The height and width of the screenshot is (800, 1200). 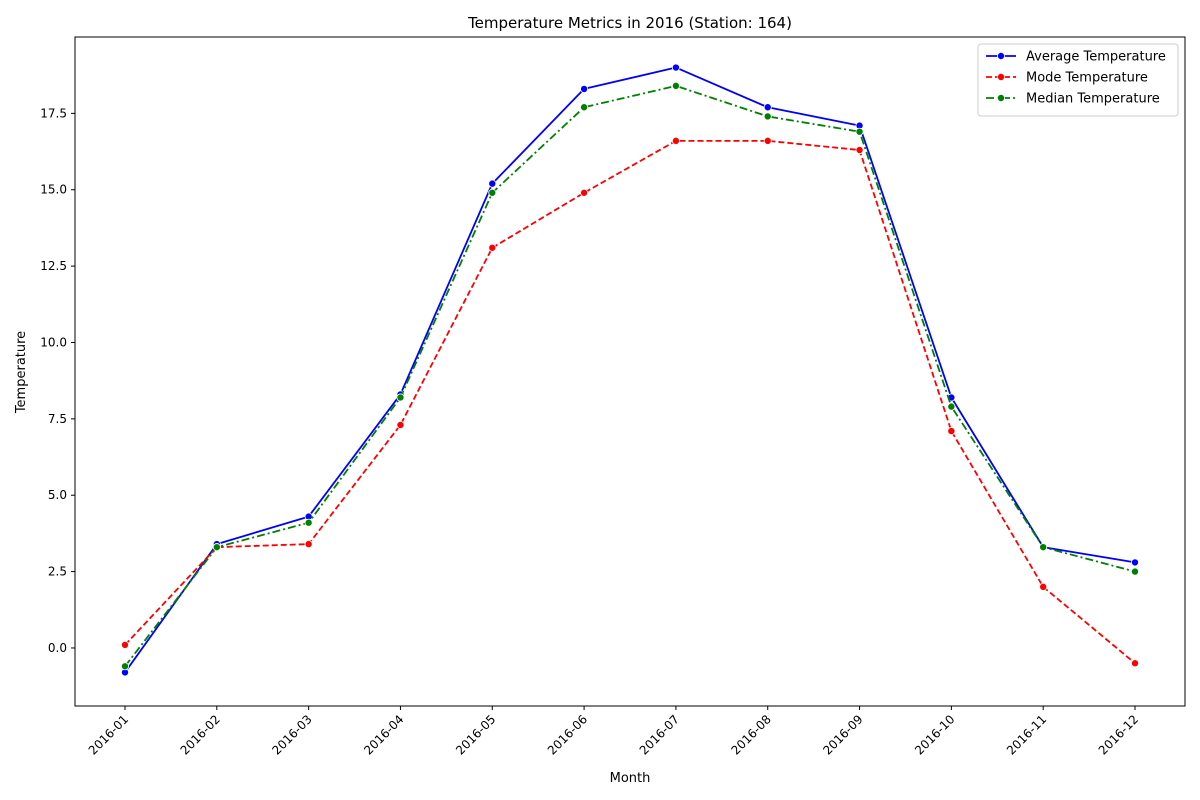 I want to click on x-tick-label: 2016-05, so click(x=475, y=734).